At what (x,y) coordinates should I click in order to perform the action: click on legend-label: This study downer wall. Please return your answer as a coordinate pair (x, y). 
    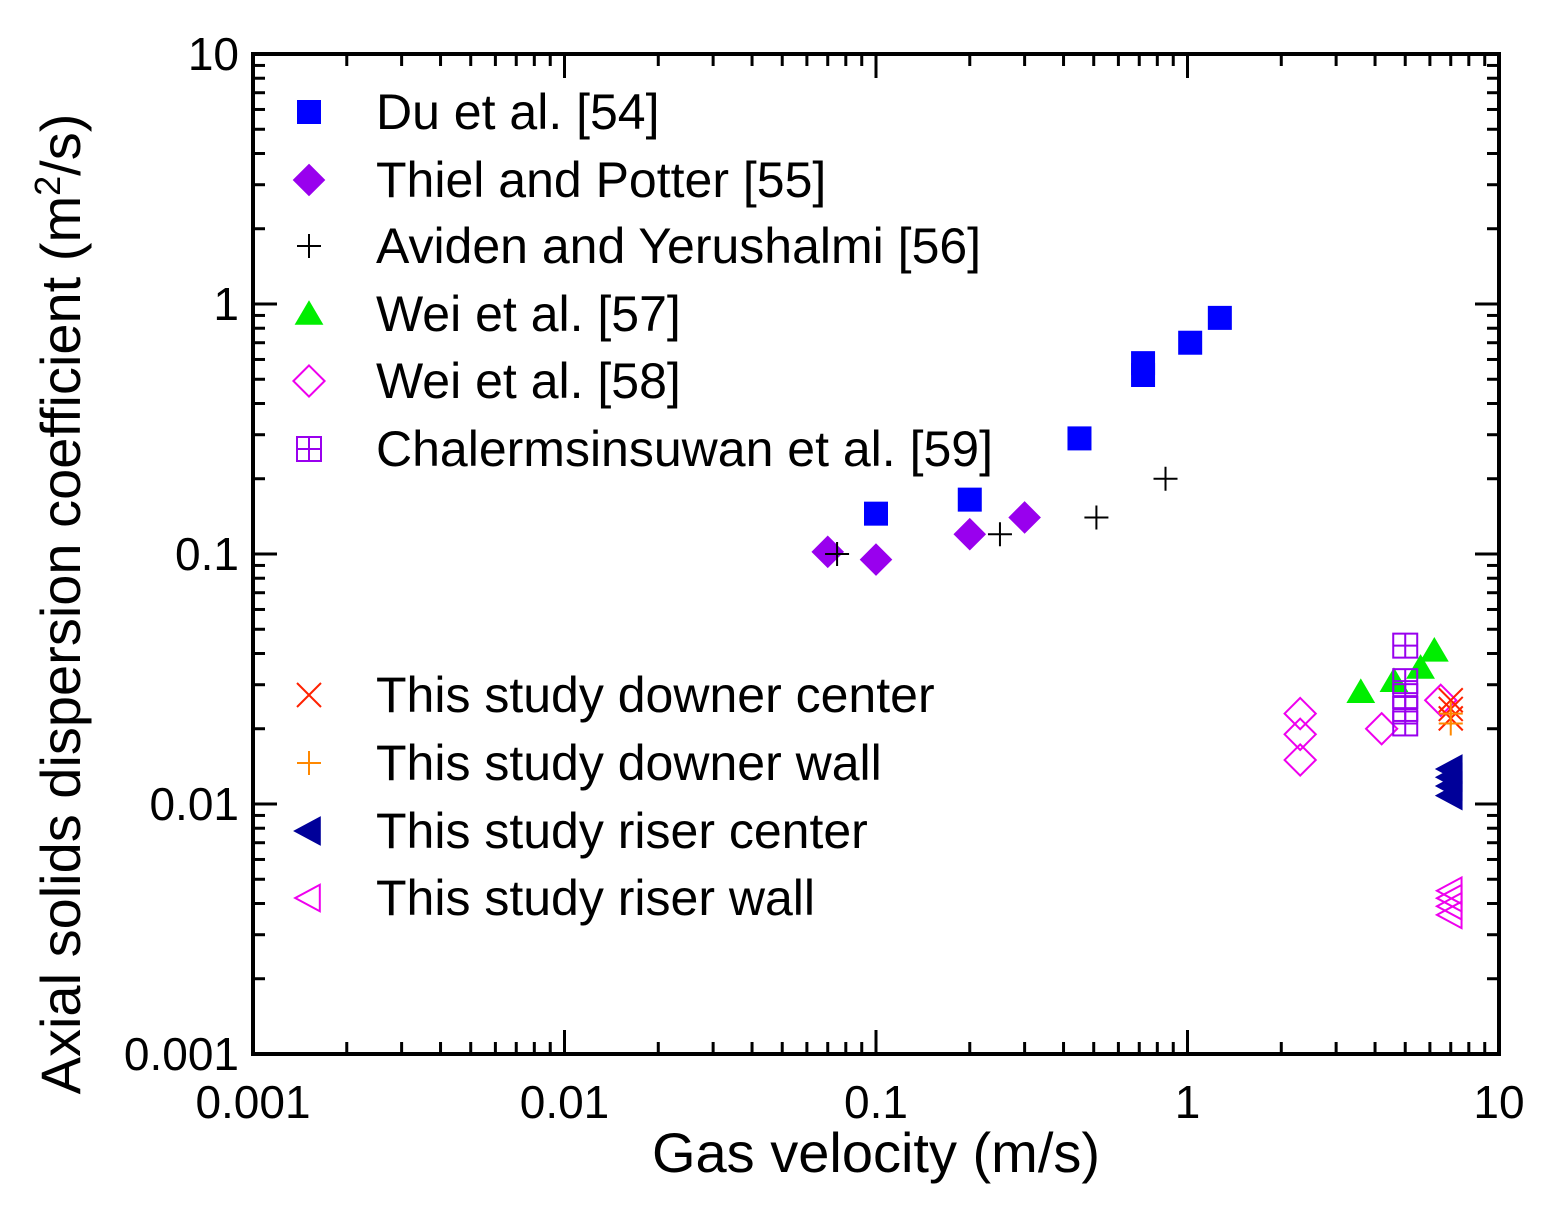
    Looking at the image, I should click on (629, 763).